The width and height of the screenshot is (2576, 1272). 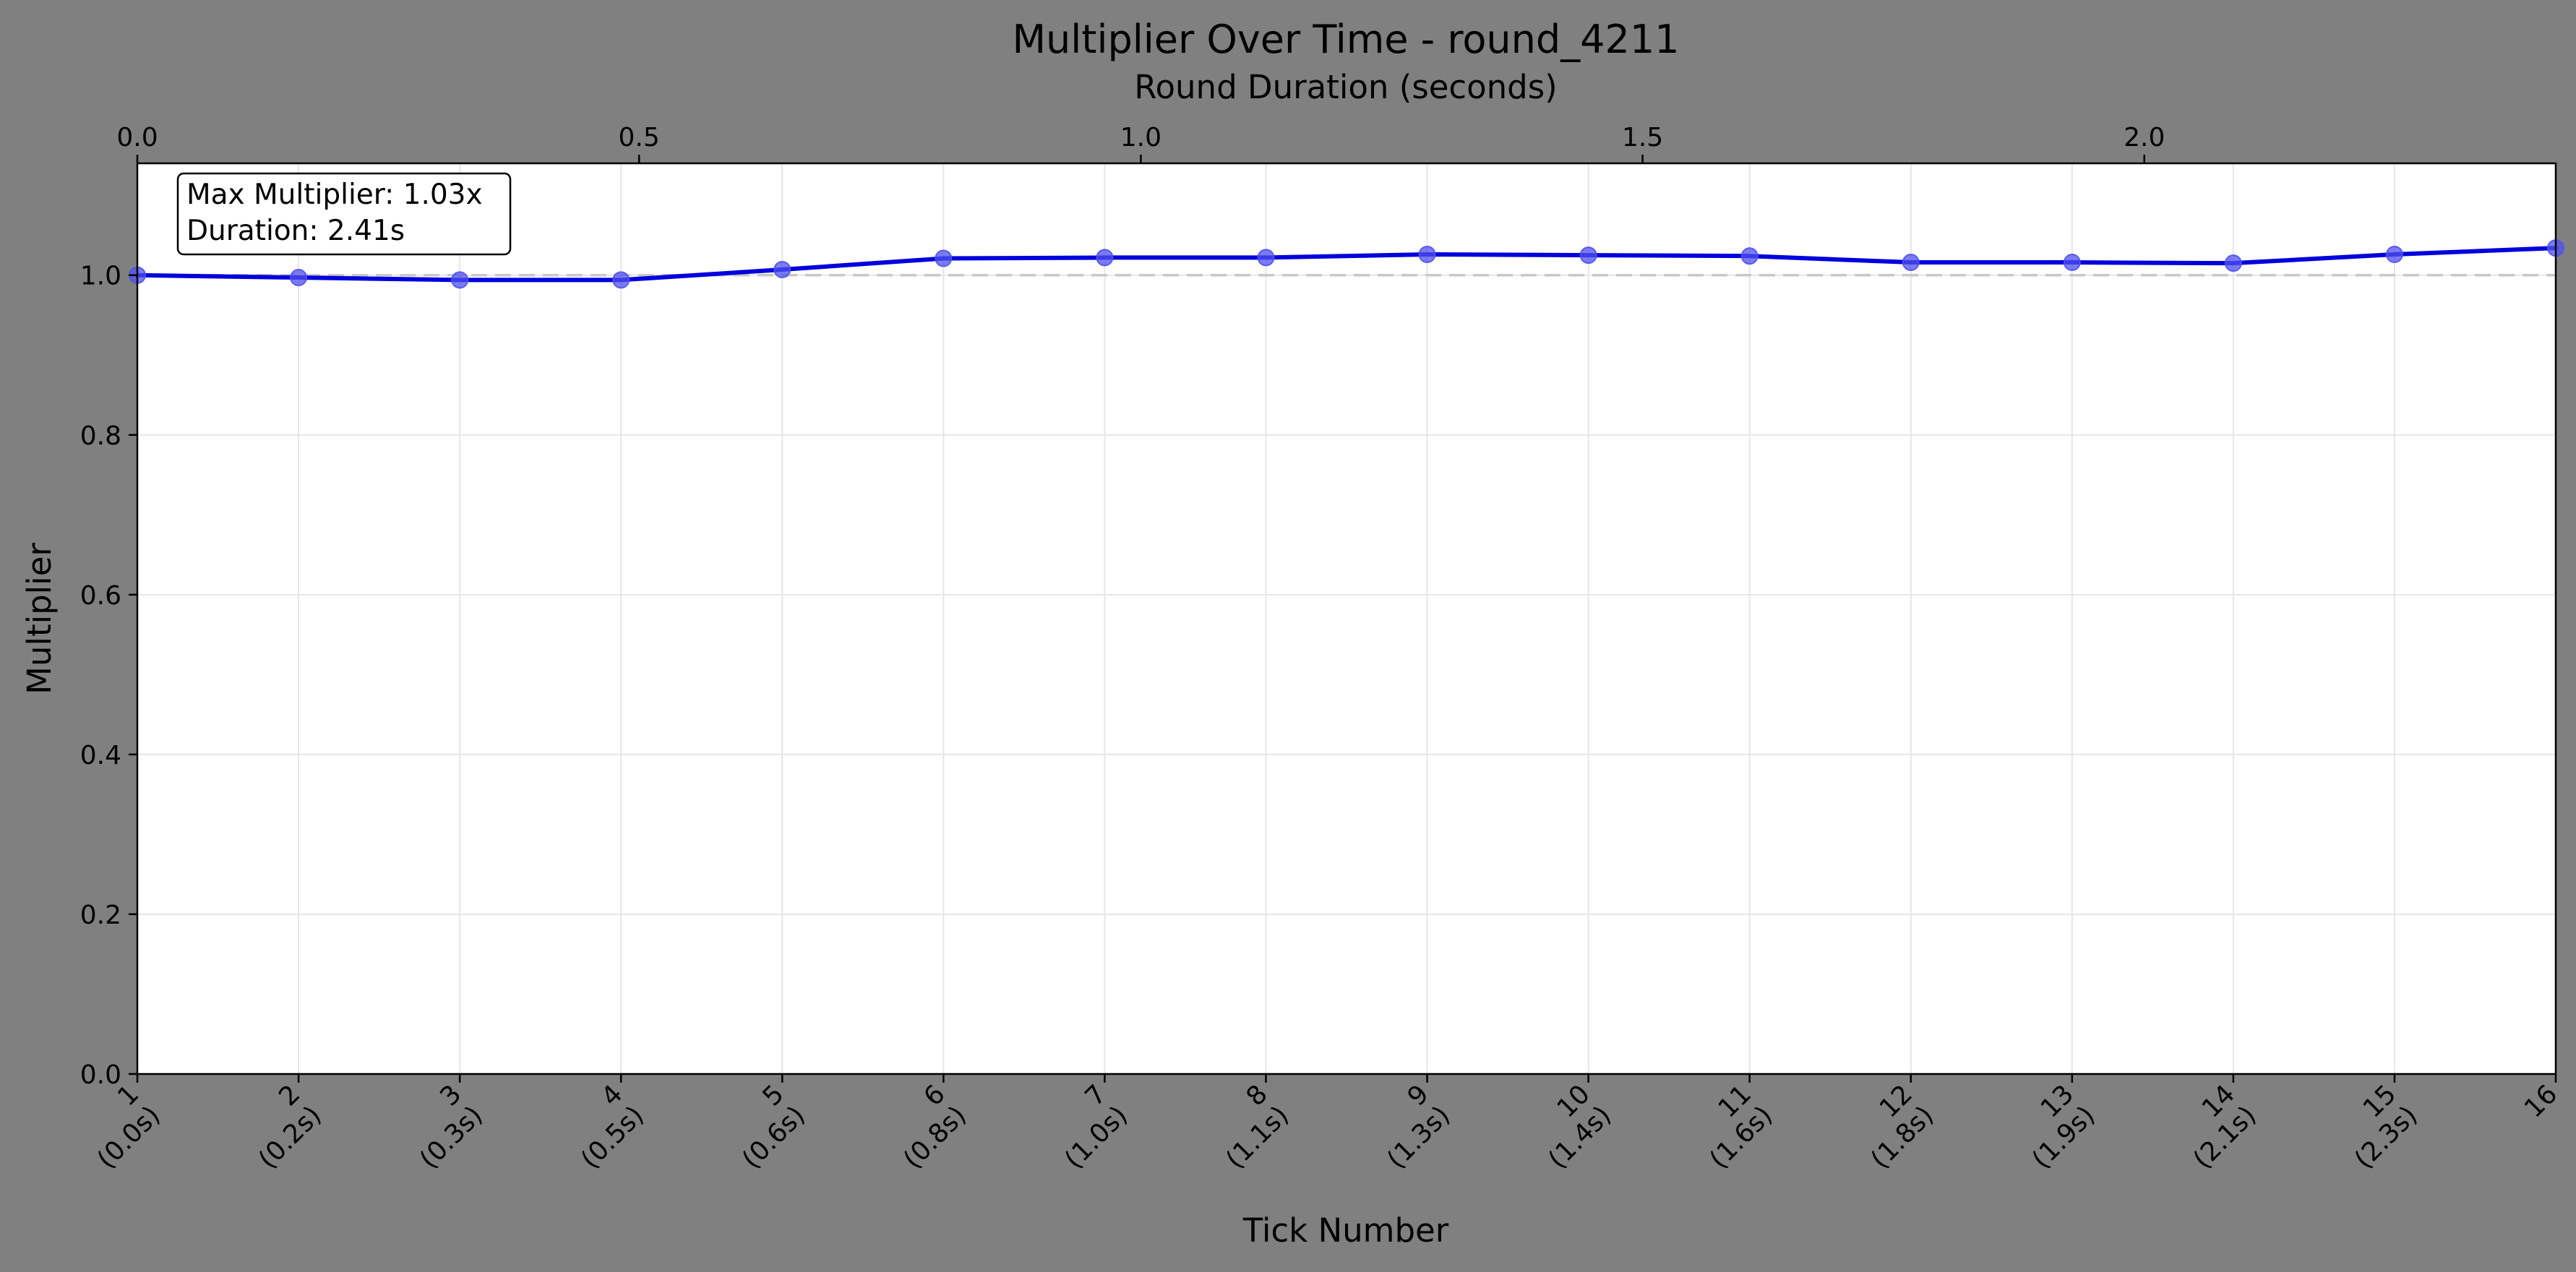 What do you see at coordinates (2376, 1126) in the screenshot?
I see `x-tick-label: 15(2.3s)` at bounding box center [2376, 1126].